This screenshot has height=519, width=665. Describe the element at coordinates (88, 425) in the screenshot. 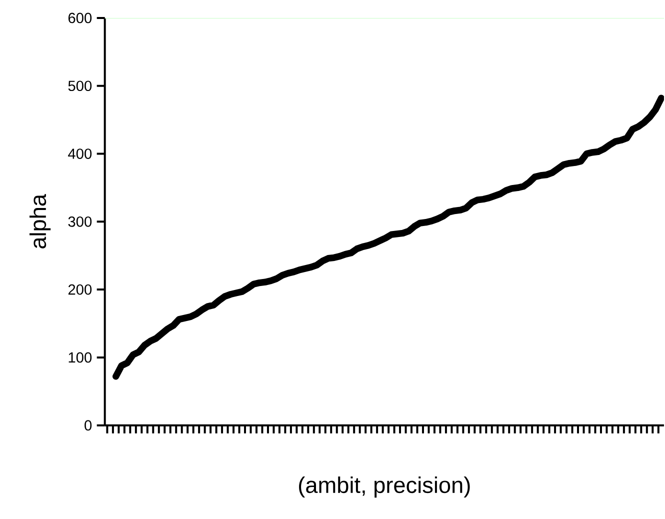

I see `y-tick-label: 0` at that location.